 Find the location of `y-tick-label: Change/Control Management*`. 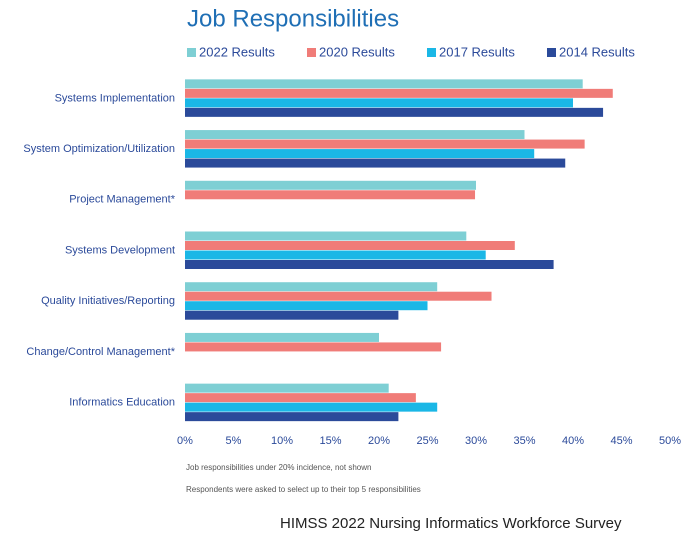

y-tick-label: Change/Control Management* is located at coordinates (100, 352).